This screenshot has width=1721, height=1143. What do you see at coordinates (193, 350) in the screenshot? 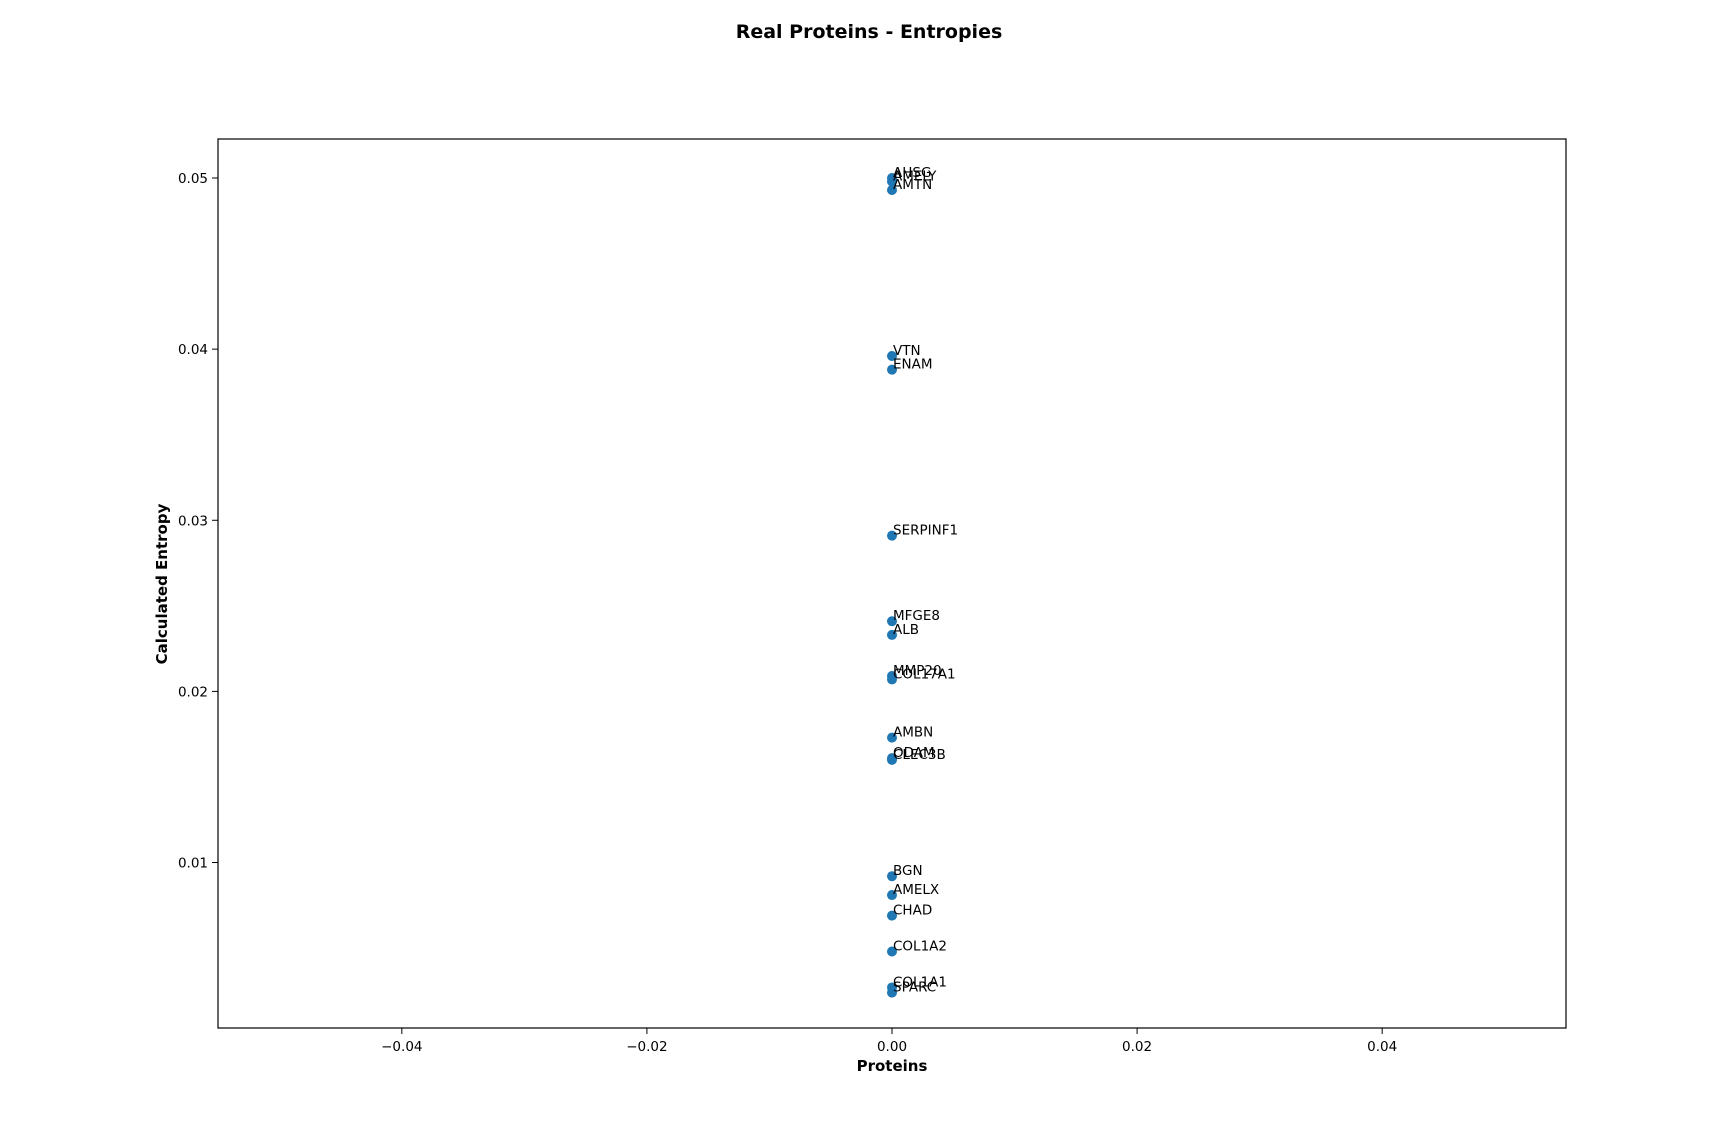
I see `y-tick-label: 0.04` at bounding box center [193, 350].